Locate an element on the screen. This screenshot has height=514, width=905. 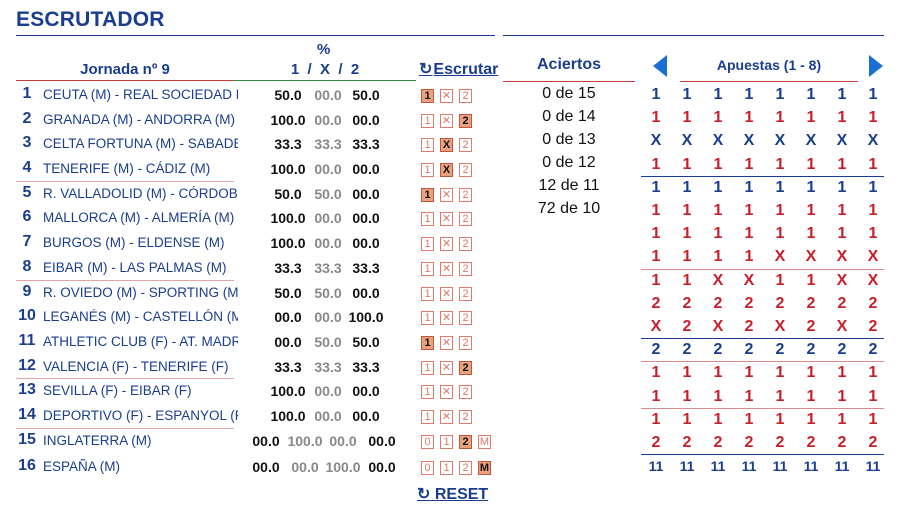
match-name: BURGOS (M) - ELDENSE (M) is located at coordinates (134, 242).